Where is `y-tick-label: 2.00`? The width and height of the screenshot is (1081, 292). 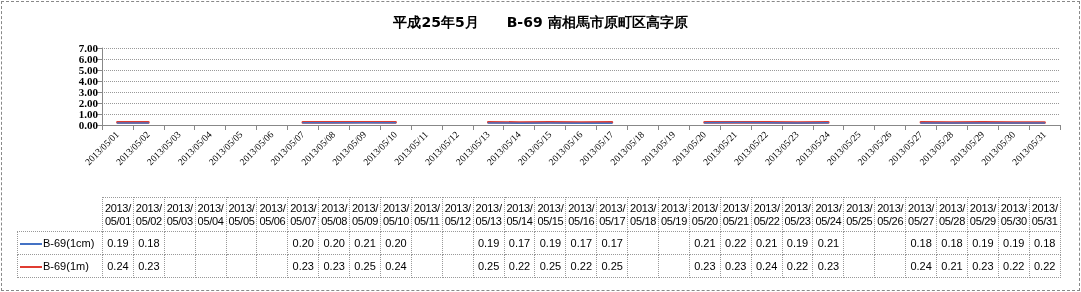
y-tick-label: 2.00 is located at coordinates (88, 103).